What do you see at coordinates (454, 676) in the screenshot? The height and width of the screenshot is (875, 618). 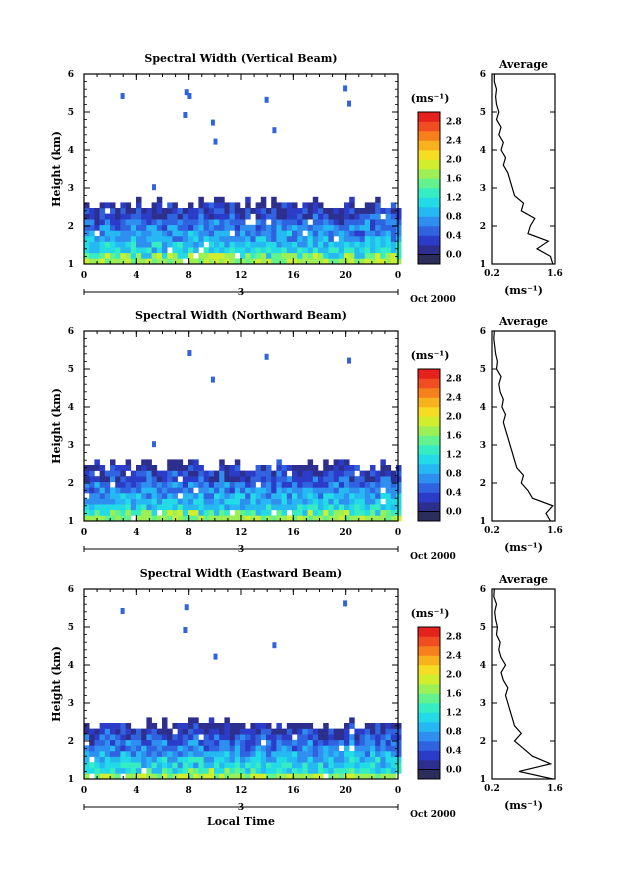 I see `colorbar-tick-label: 2.0` at bounding box center [454, 676].